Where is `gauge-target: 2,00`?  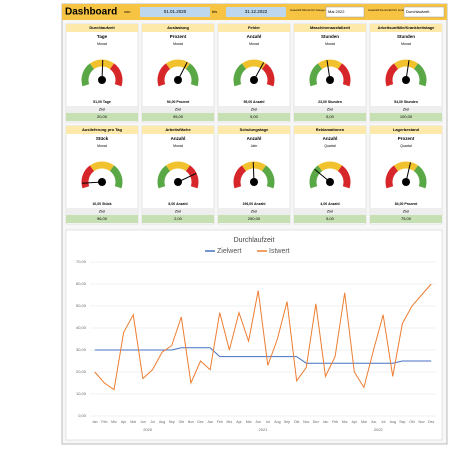 gauge-target: 2,00 is located at coordinates (178, 218).